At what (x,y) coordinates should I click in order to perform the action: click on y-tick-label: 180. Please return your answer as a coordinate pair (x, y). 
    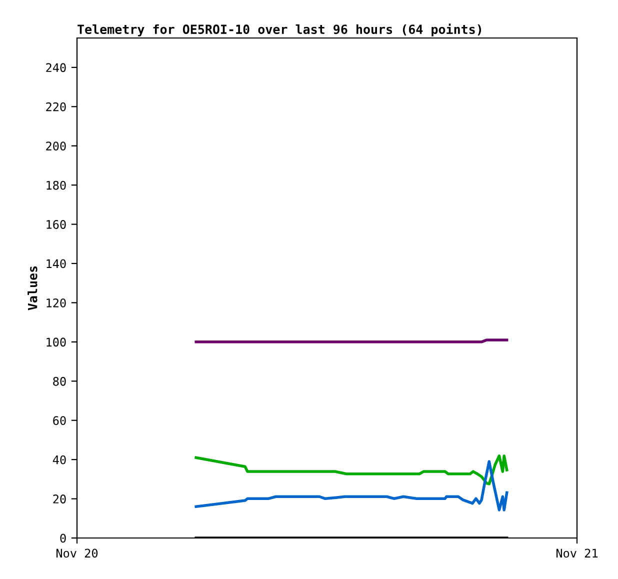
    Looking at the image, I should click on (56, 185).